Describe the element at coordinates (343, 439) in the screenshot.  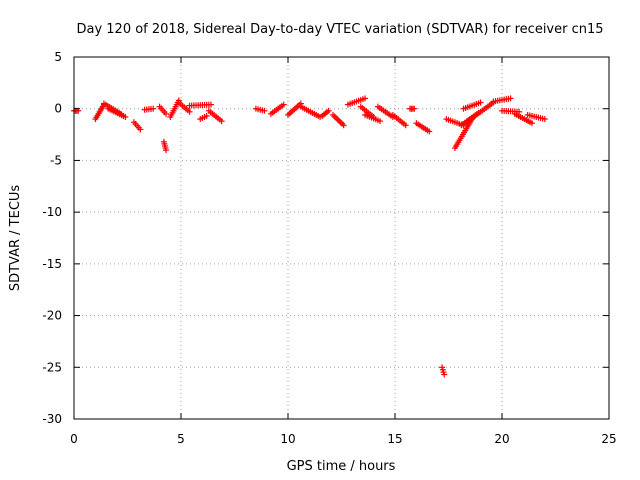
I see `x-tick-labels: 0 5 10 15 20 25` at that location.